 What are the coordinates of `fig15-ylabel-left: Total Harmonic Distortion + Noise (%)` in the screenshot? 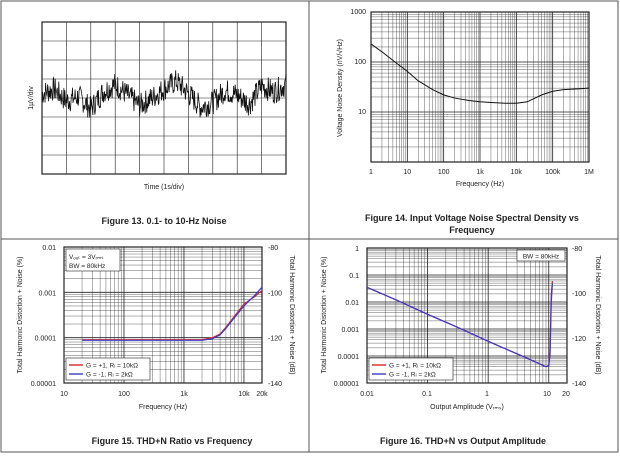 It's located at (20, 315).